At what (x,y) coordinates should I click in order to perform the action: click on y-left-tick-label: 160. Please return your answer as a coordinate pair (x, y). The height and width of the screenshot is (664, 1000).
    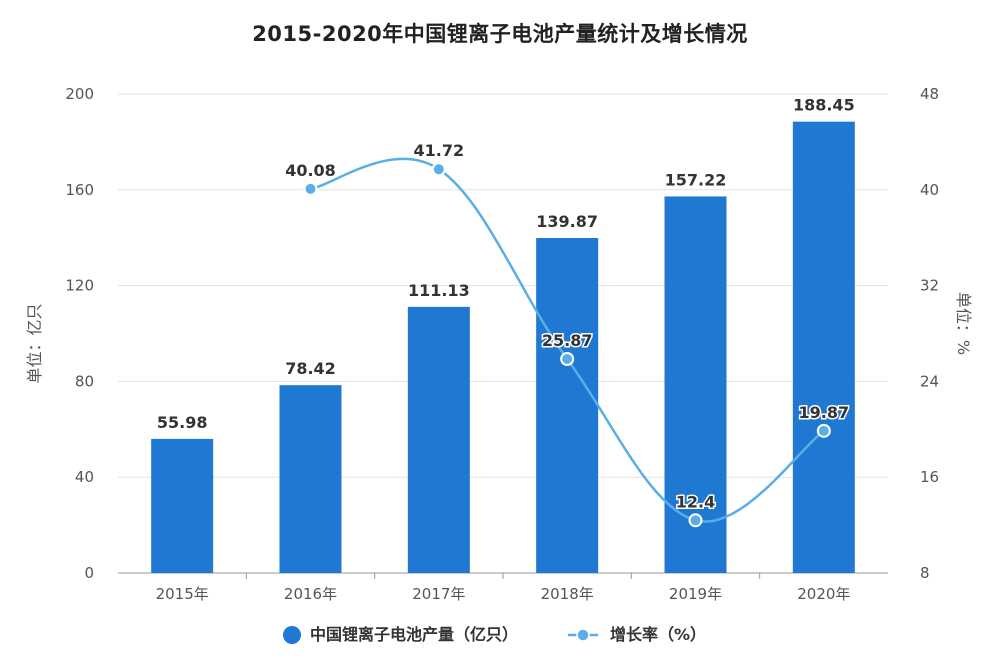
    Looking at the image, I should click on (79, 190).